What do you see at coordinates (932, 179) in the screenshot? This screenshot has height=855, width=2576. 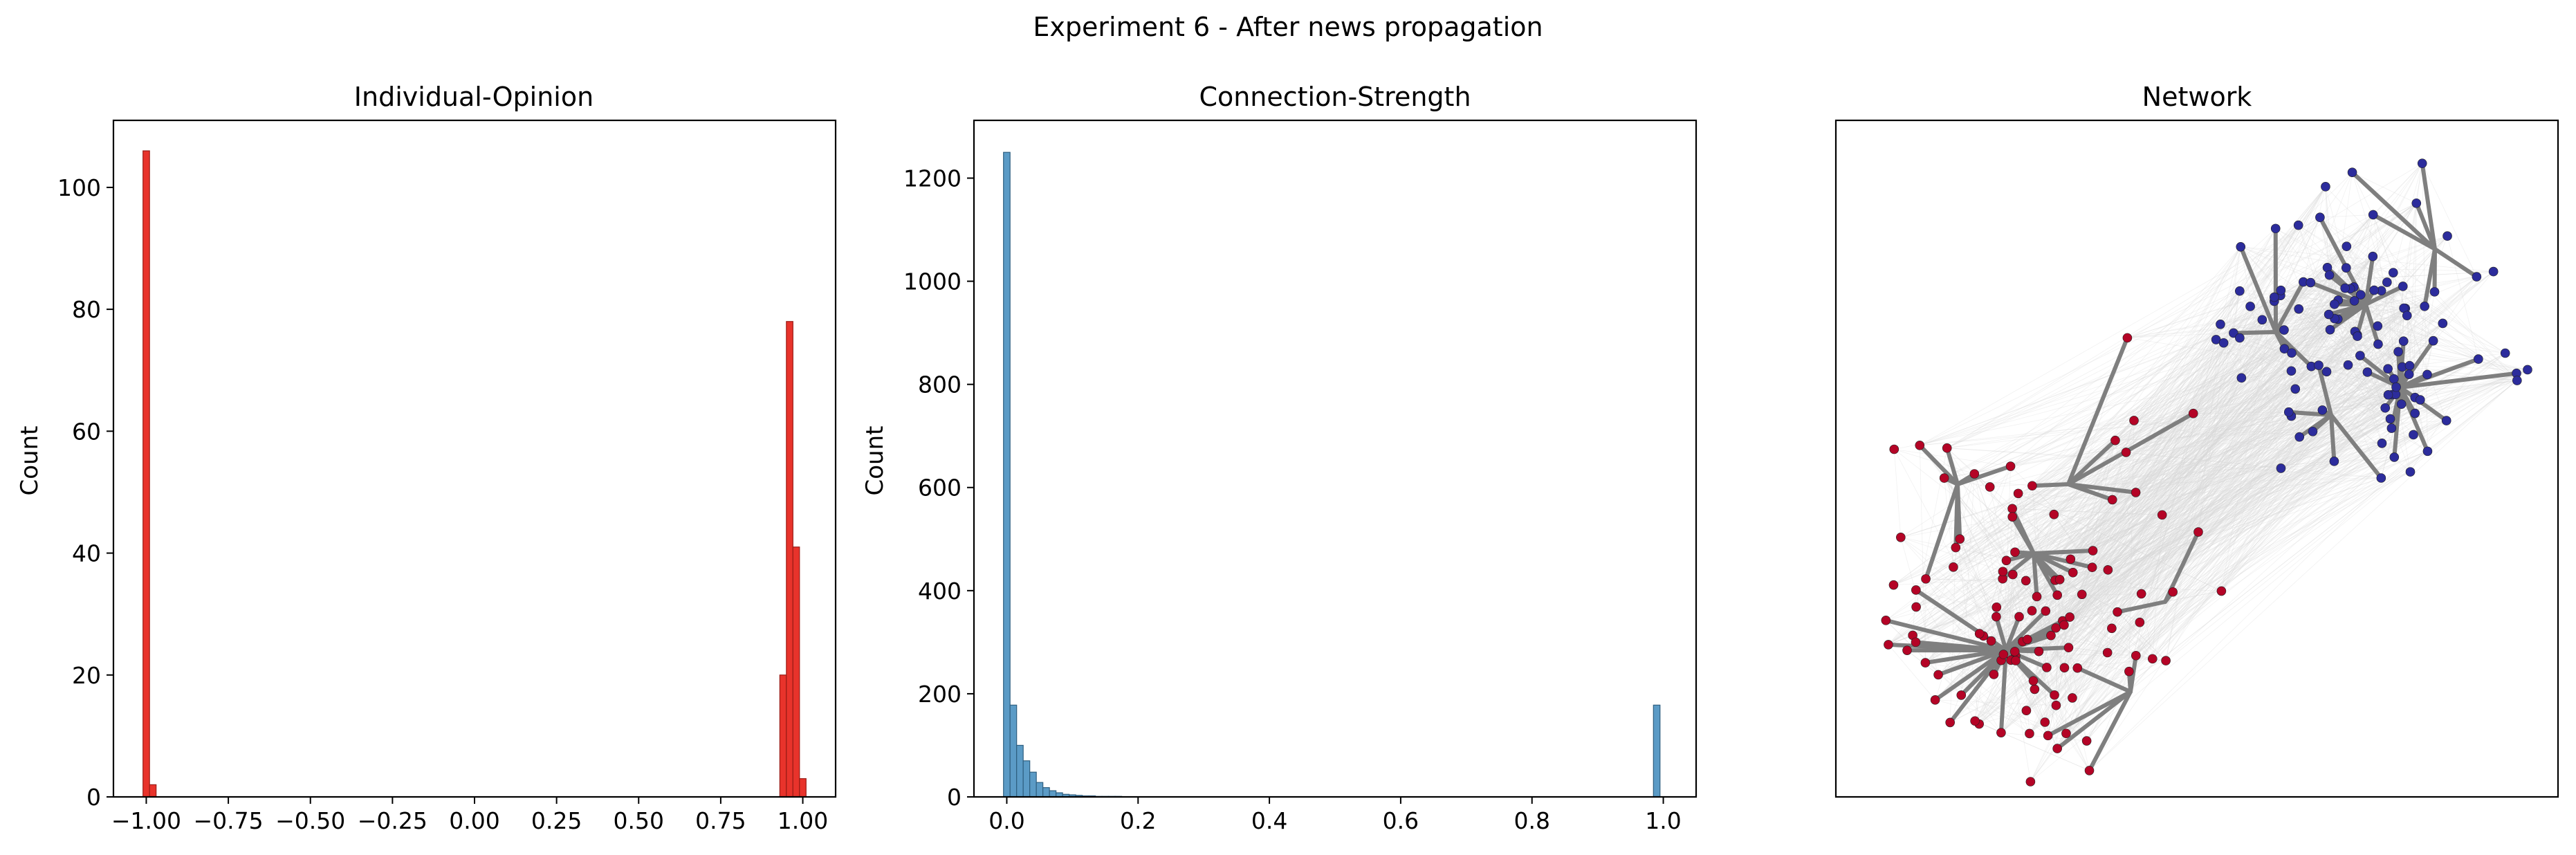 I see `y-tick-label: 1200` at bounding box center [932, 179].